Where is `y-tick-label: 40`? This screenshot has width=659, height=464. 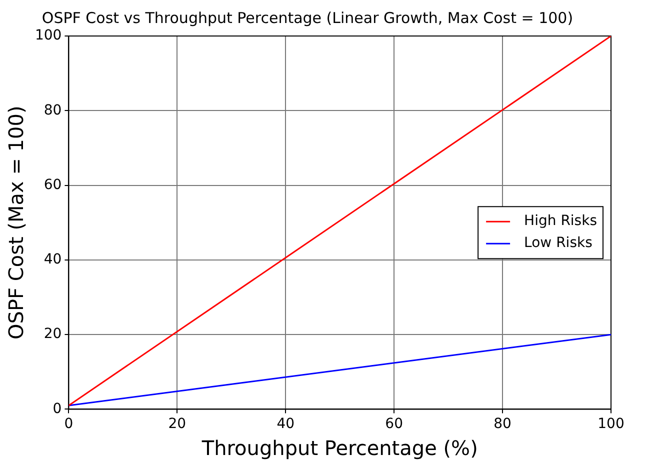
y-tick-label: 40 is located at coordinates (53, 260).